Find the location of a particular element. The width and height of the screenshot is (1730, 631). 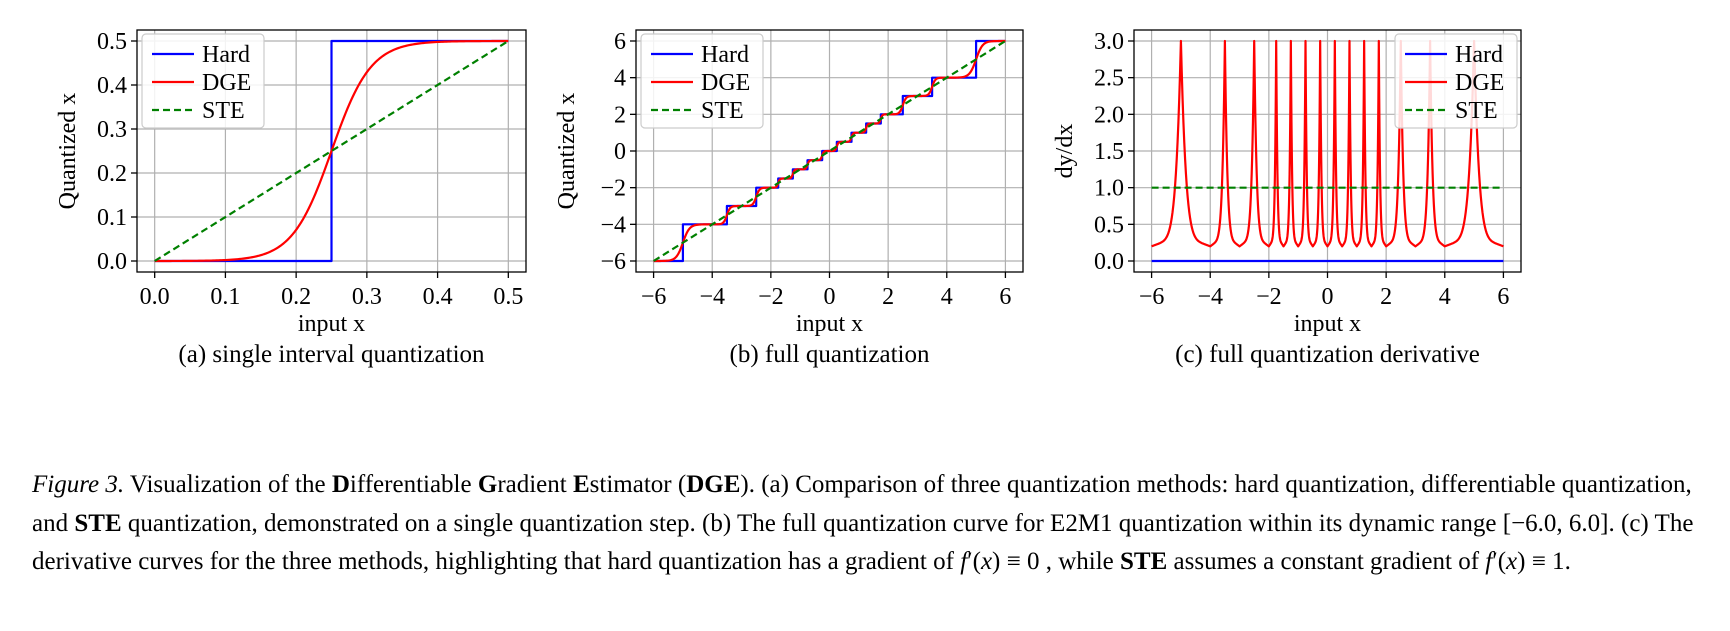

x-tick-label: 0.4 is located at coordinates (438, 297).